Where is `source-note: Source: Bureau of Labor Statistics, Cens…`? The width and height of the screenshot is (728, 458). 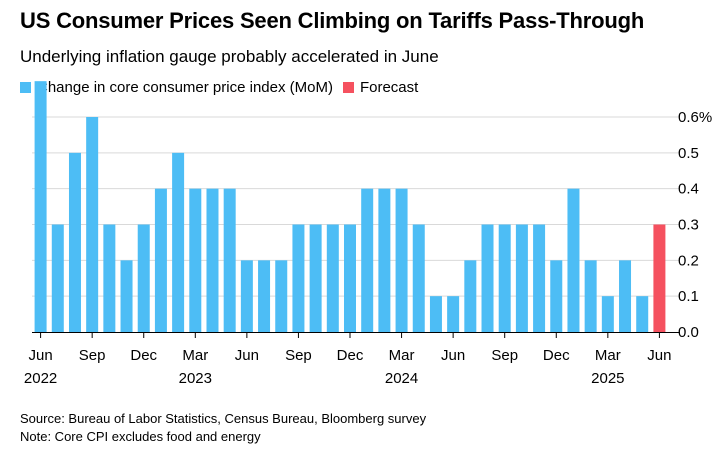
source-note: Source: Bureau of Labor Statistics, Cens… is located at coordinates (223, 418).